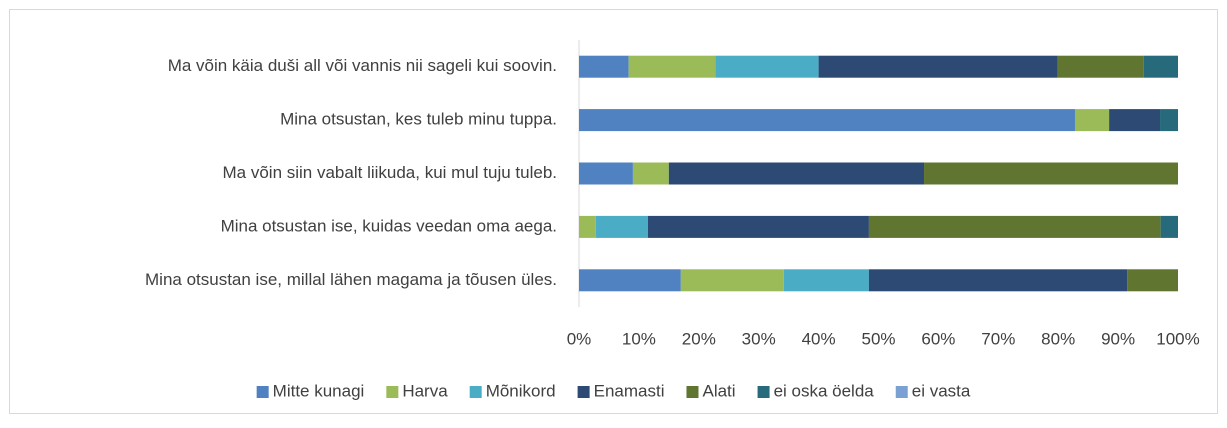  I want to click on x-tick-label: 70%, so click(998, 338).